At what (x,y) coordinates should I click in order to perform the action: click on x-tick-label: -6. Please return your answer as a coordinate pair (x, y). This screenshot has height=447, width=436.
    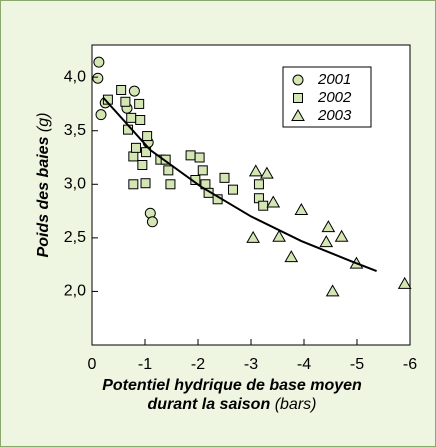
    Looking at the image, I should click on (410, 364).